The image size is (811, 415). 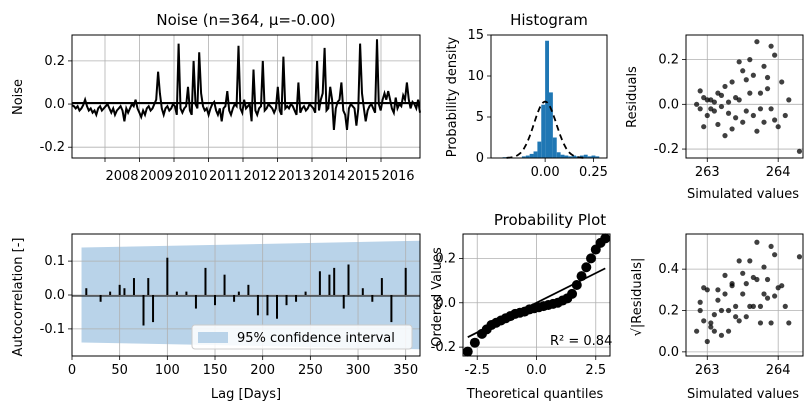 What do you see at coordinates (121, 176) in the screenshot?
I see `noise-xtick-label: 2008` at bounding box center [121, 176].